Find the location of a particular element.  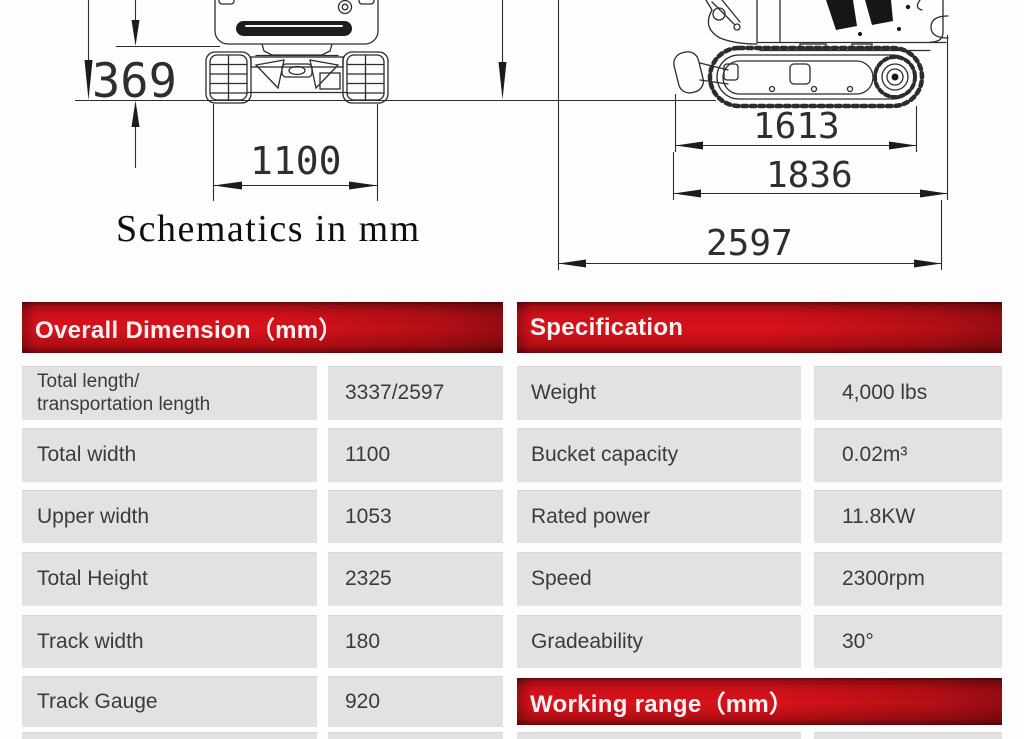

row-label: Weight is located at coordinates (659, 393).